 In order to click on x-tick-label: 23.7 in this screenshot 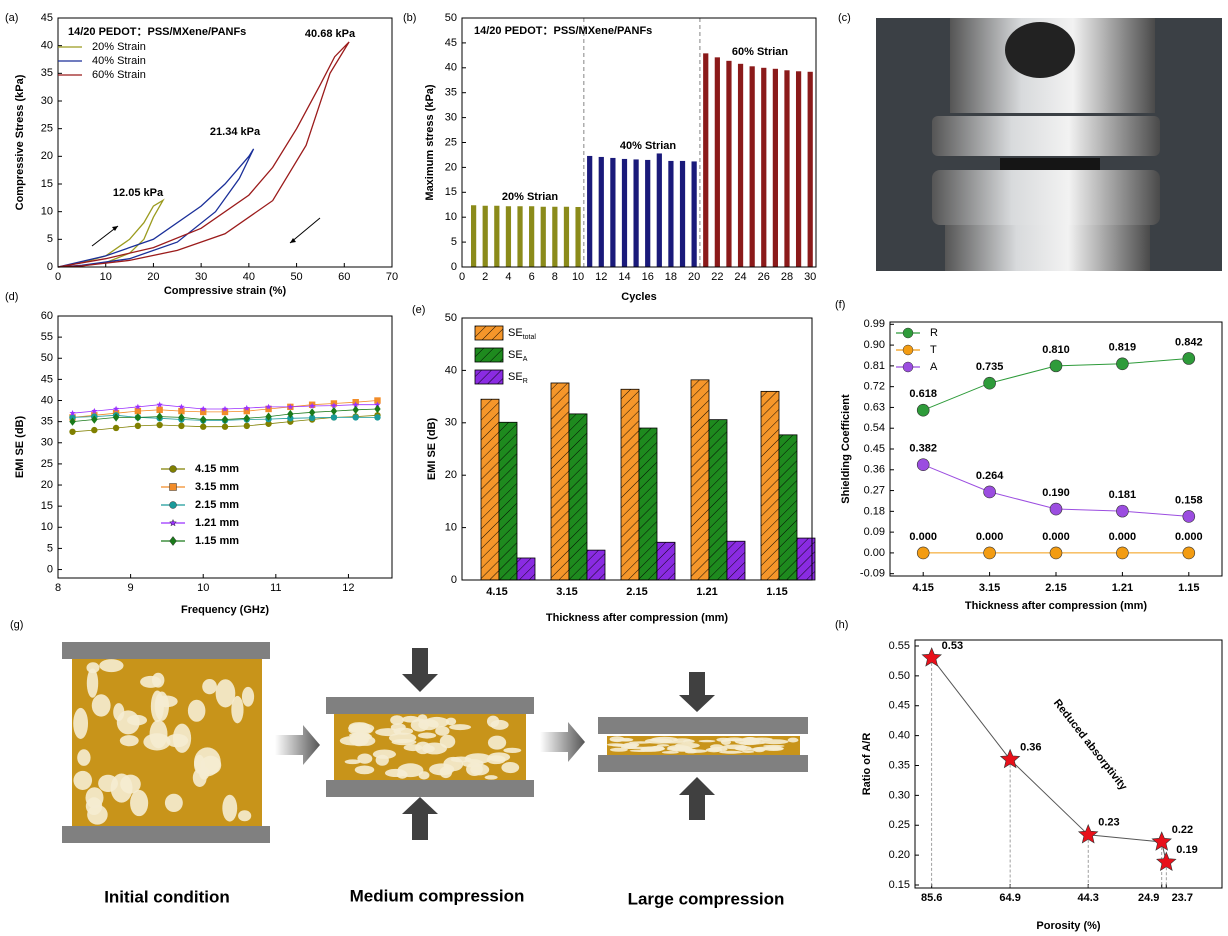, I will do `click(1182, 898)`.